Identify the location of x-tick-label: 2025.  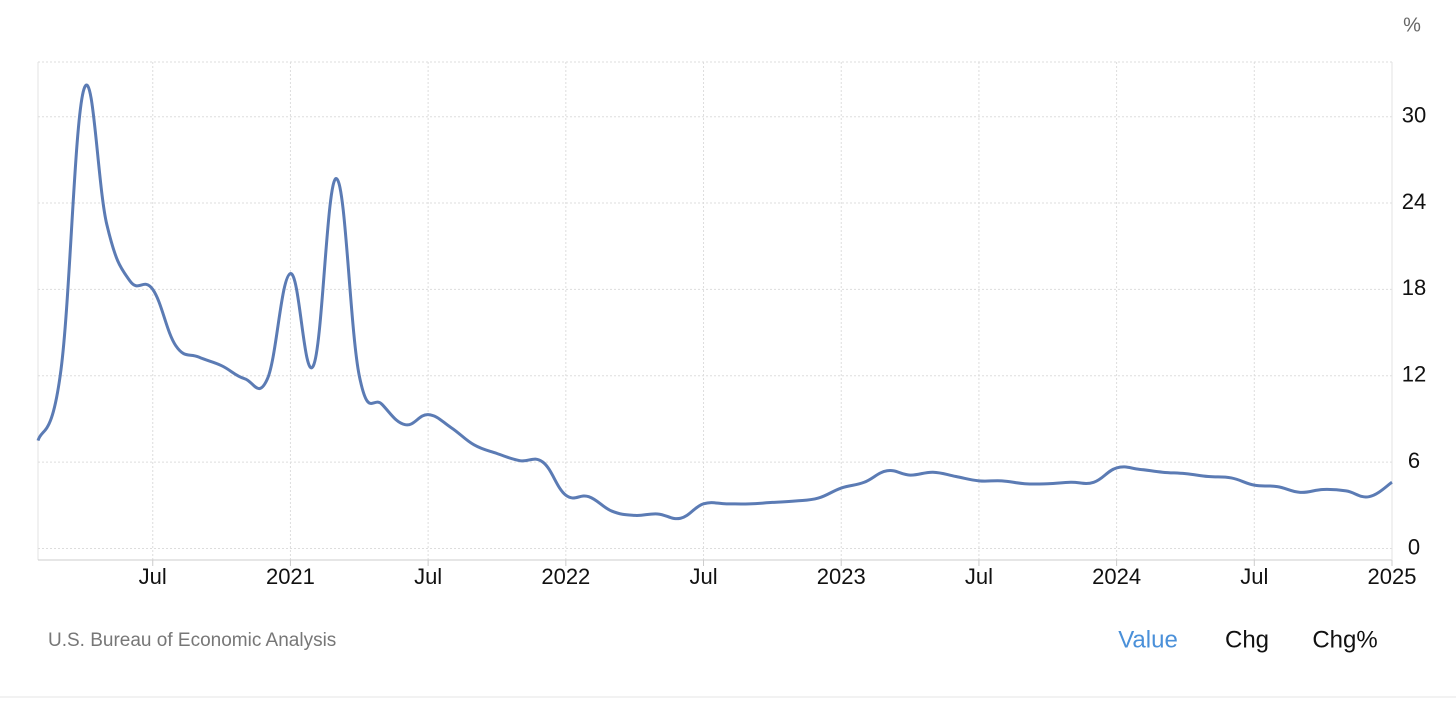
(1392, 576).